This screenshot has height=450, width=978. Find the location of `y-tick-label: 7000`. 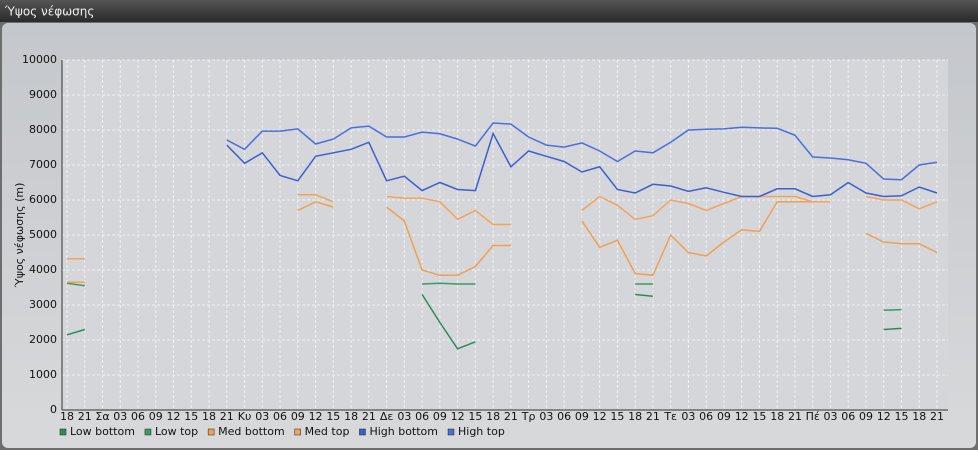

y-tick-label: 7000 is located at coordinates (43, 164).